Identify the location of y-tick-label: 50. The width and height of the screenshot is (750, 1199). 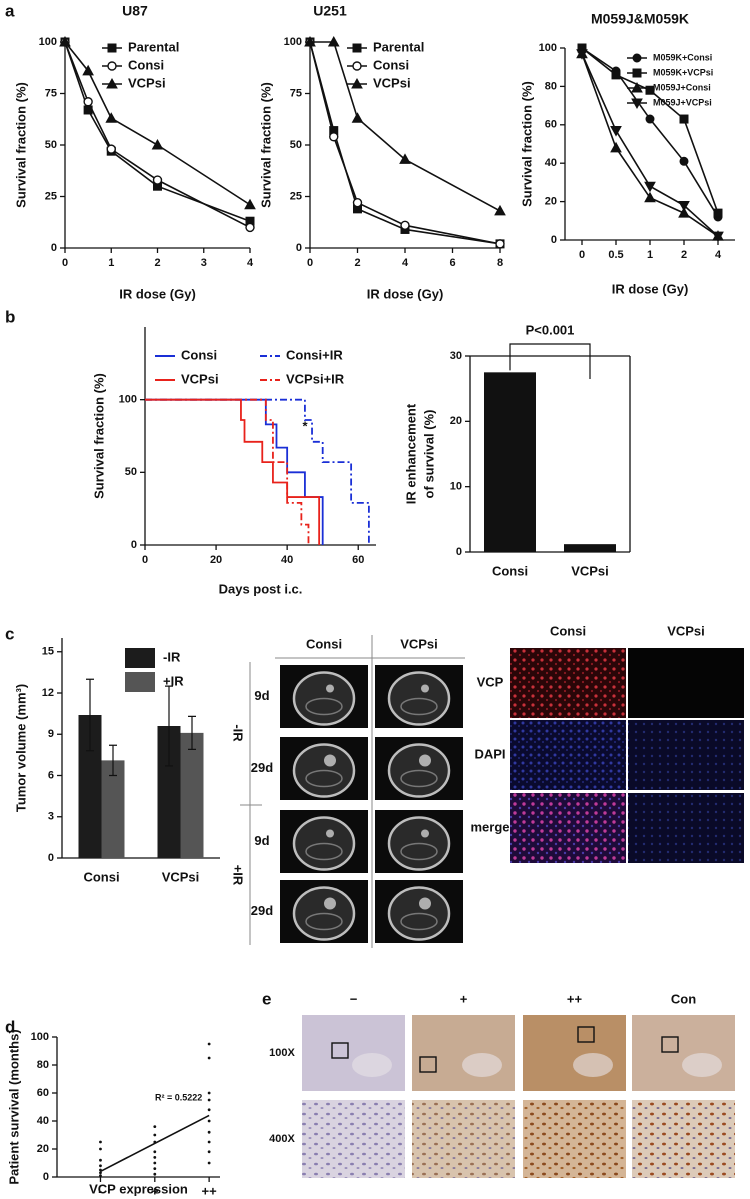
(296, 145).